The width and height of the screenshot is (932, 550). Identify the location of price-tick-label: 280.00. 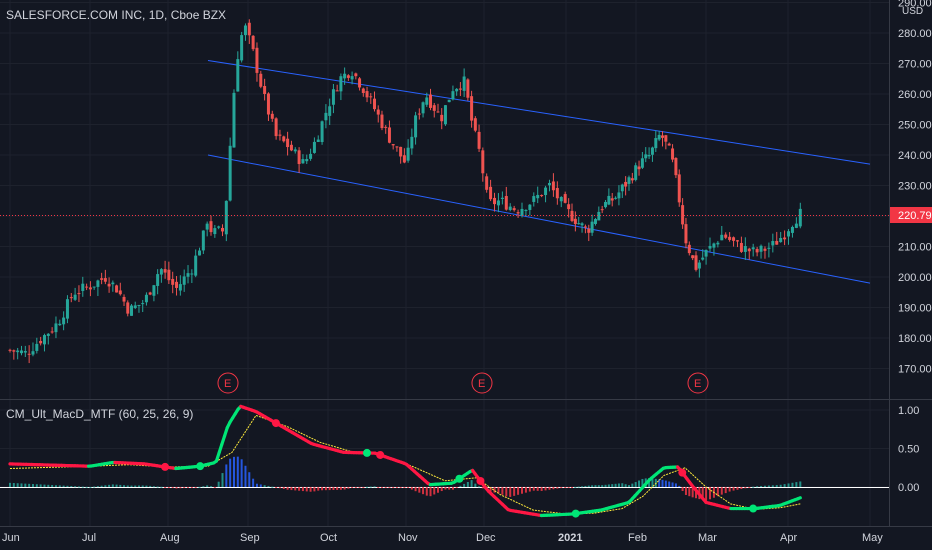
(915, 34).